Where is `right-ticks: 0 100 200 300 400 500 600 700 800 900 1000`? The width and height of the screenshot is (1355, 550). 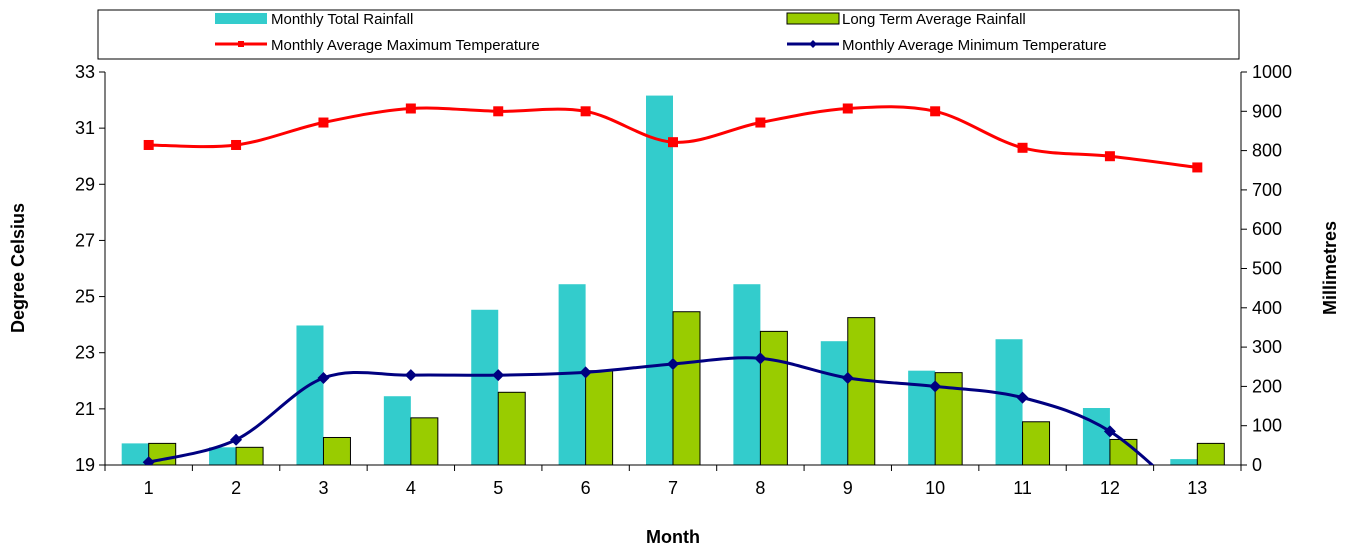 right-ticks: 0 100 200 300 400 500 600 700 800 900 1000 is located at coordinates (1266, 268).